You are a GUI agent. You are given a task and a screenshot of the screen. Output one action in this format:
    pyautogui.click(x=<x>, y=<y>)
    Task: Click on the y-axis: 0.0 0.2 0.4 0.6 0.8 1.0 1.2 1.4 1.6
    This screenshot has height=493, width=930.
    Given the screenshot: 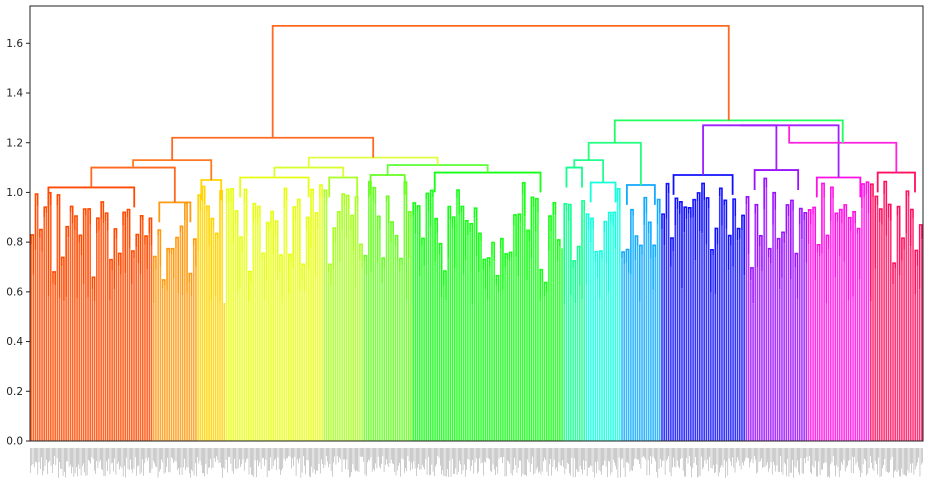 What is the action you would take?
    pyautogui.click(x=18, y=243)
    